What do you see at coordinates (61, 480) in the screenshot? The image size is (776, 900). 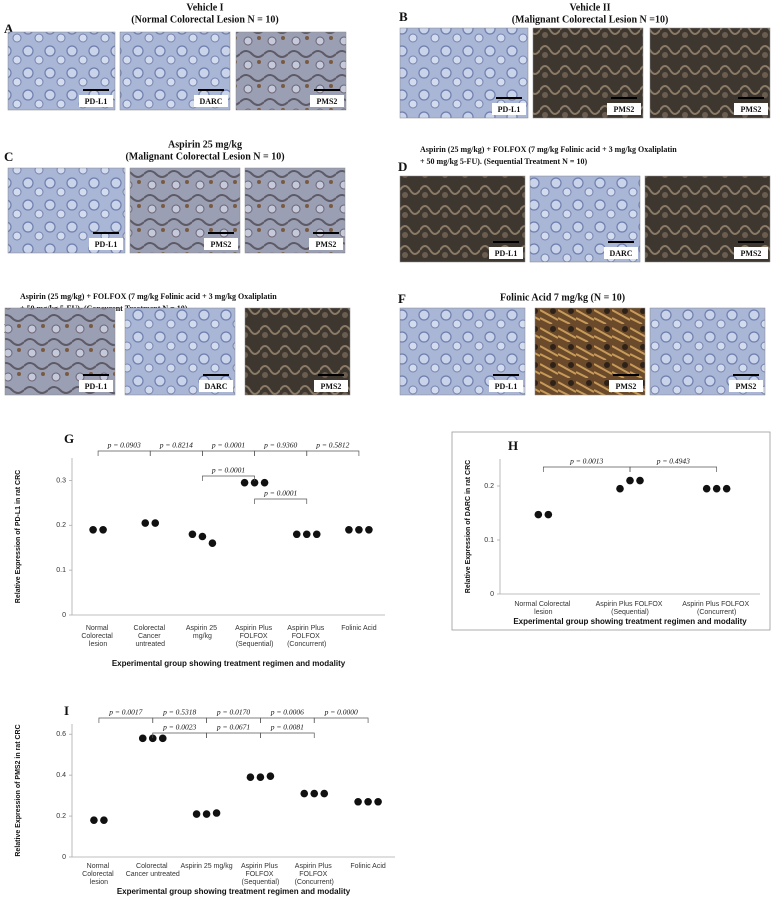 I see `y-tick-label: 0.3` at bounding box center [61, 480].